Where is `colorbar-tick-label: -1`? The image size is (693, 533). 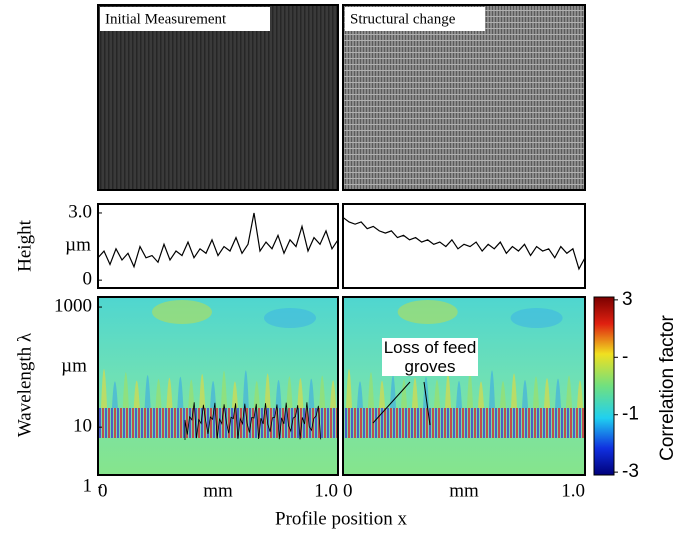
colorbar-tick-label: -1 is located at coordinates (630, 414).